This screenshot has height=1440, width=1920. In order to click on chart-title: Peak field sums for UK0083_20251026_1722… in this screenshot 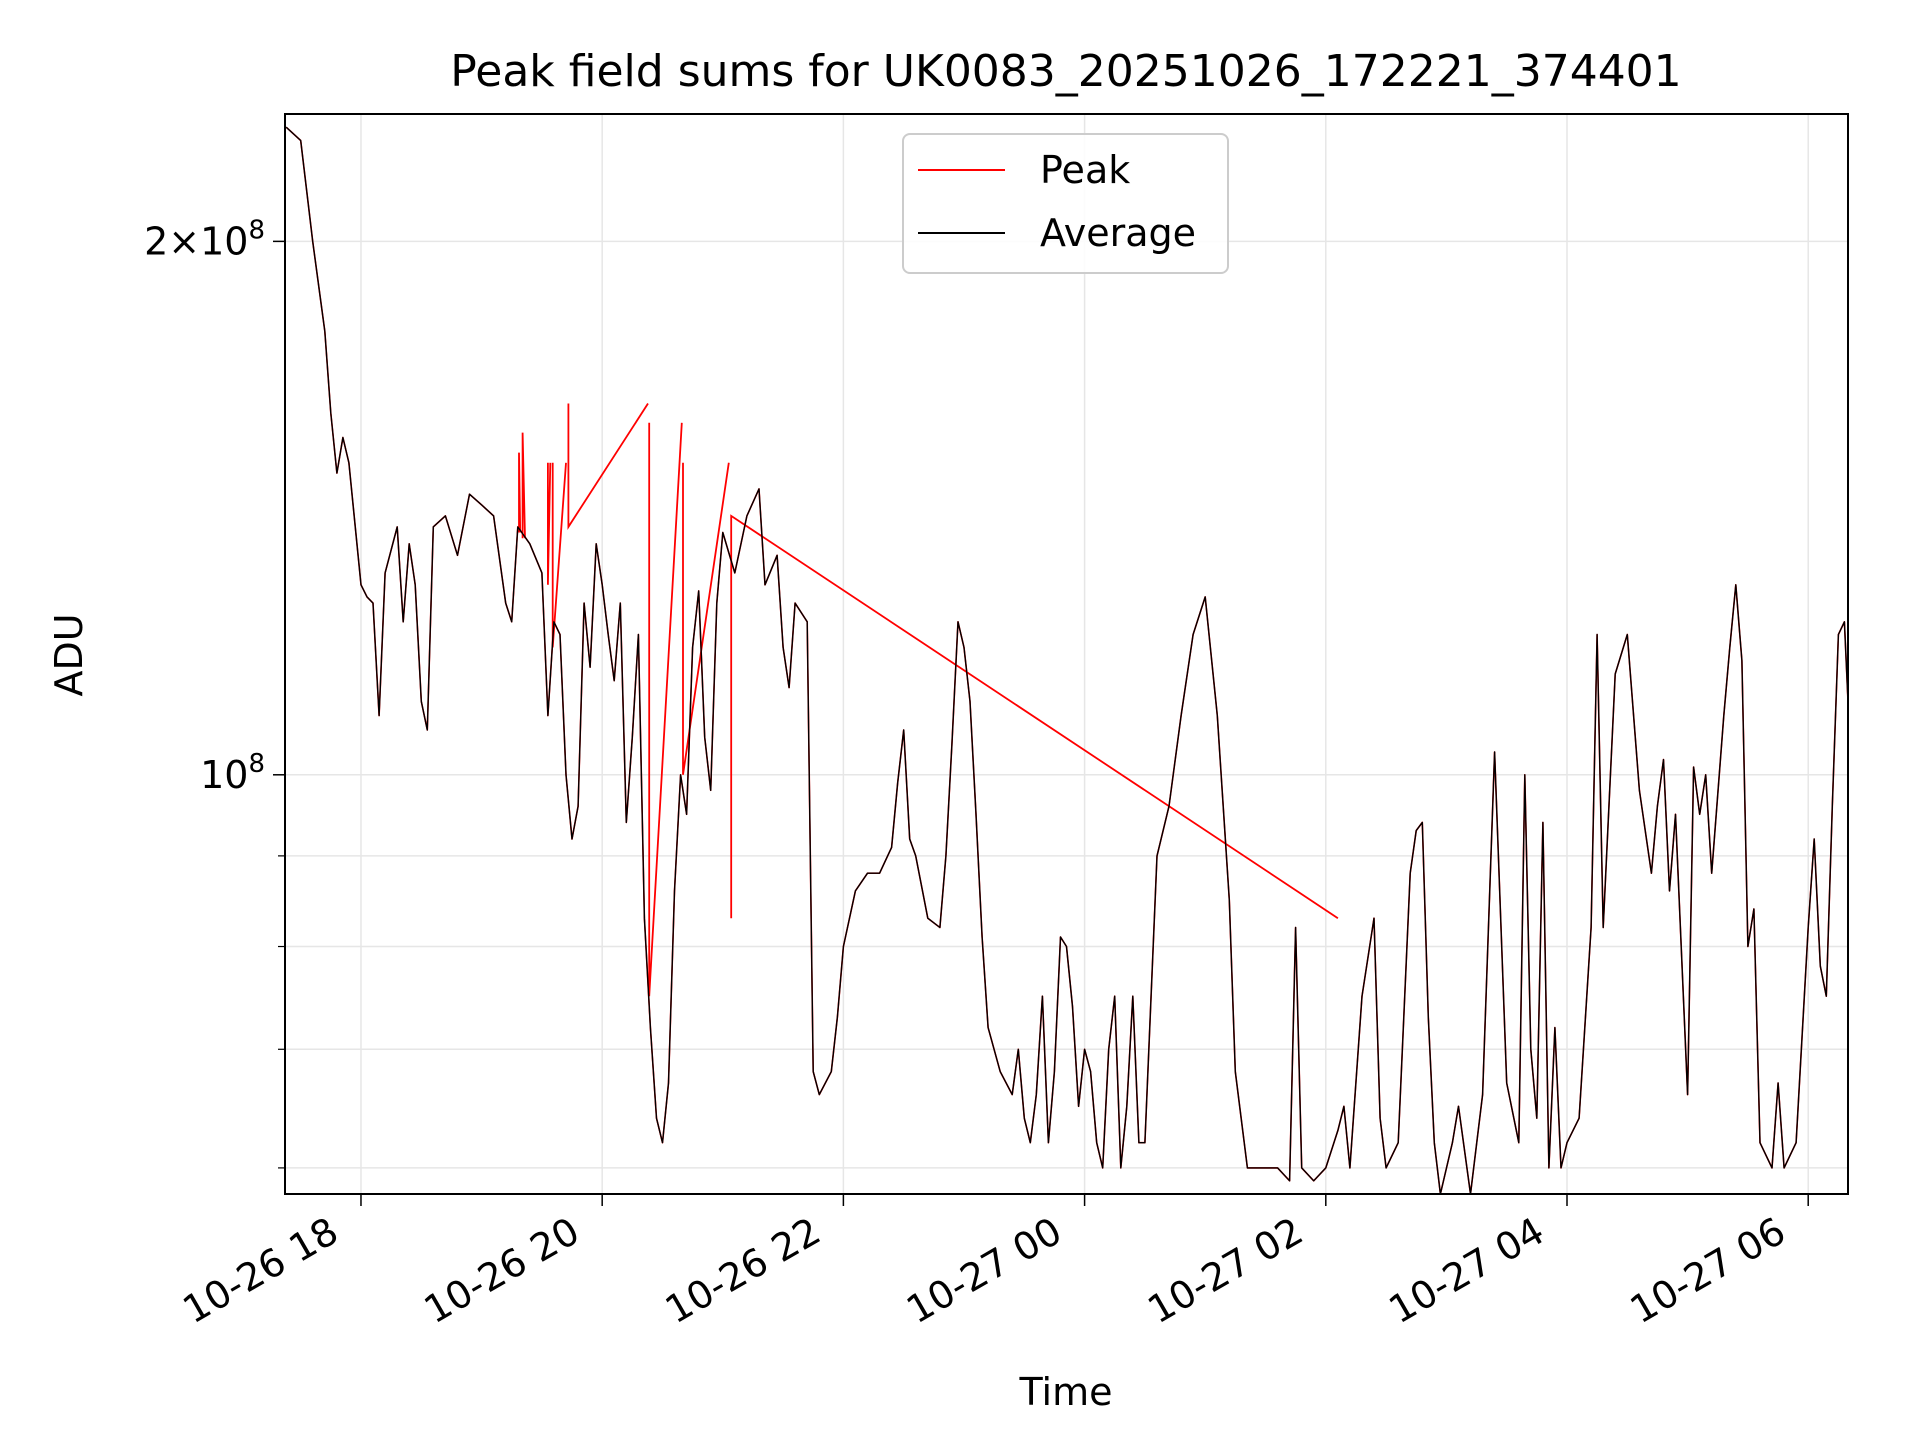, I will do `click(1065, 71)`.